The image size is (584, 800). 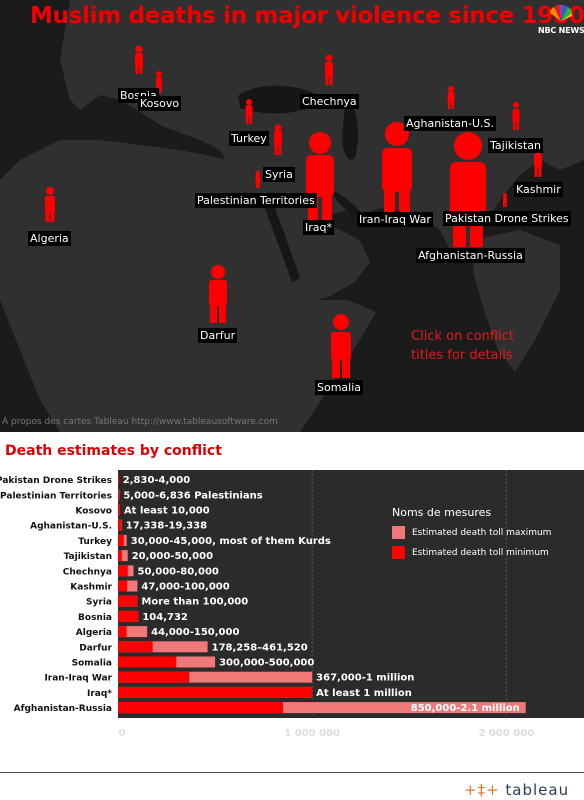 What do you see at coordinates (482, 790) in the screenshot?
I see `tableau-mark-icon: +‡+` at bounding box center [482, 790].